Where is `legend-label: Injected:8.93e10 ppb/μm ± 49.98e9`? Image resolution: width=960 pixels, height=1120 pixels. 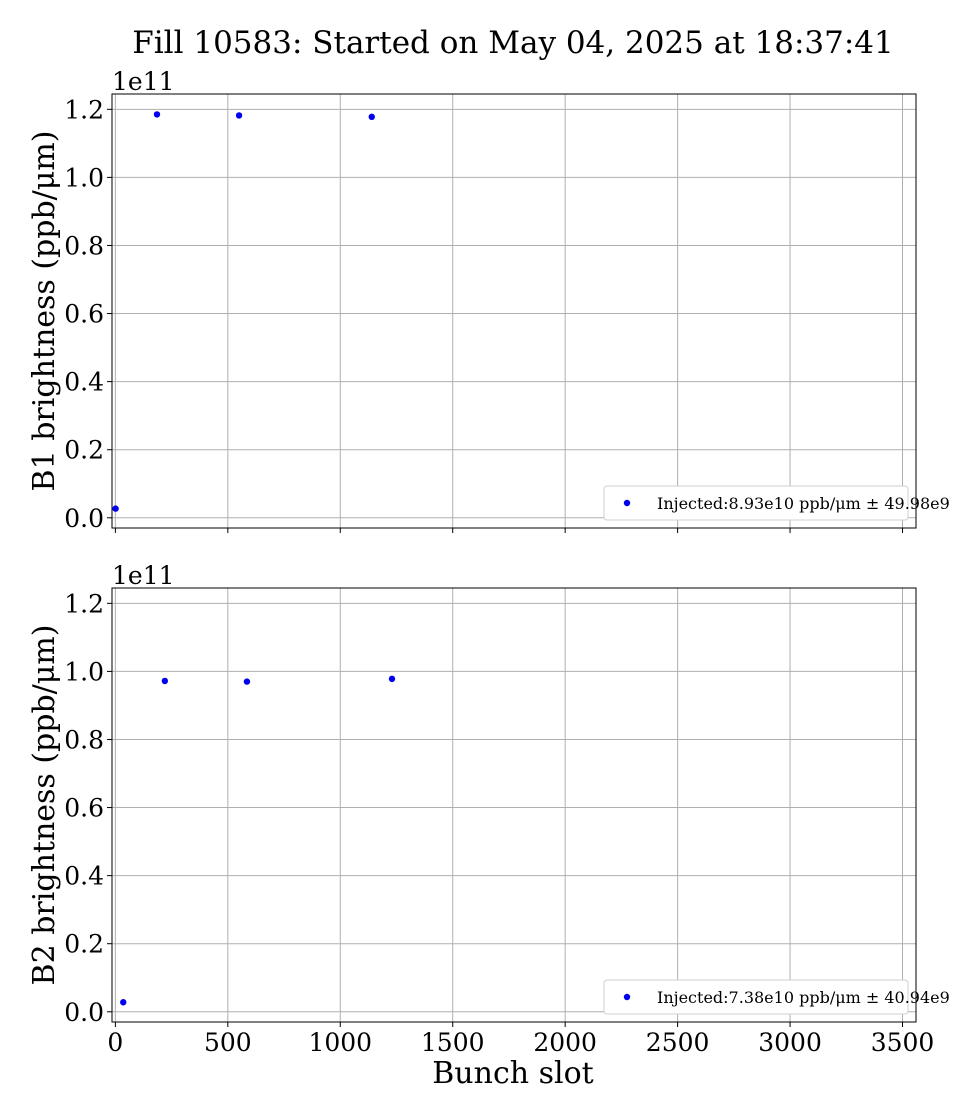
legend-label: Injected:8.93e10 ppb/μm ± 49.98e9 is located at coordinates (803, 503).